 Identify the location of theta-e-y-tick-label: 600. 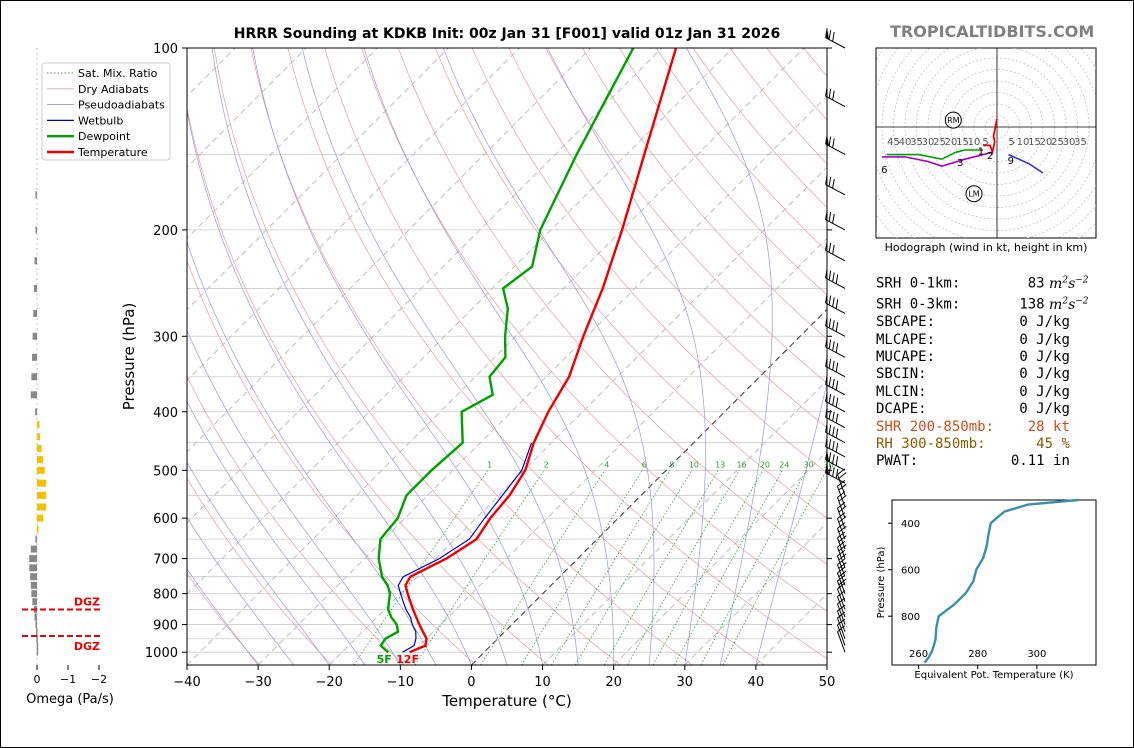
(910, 571).